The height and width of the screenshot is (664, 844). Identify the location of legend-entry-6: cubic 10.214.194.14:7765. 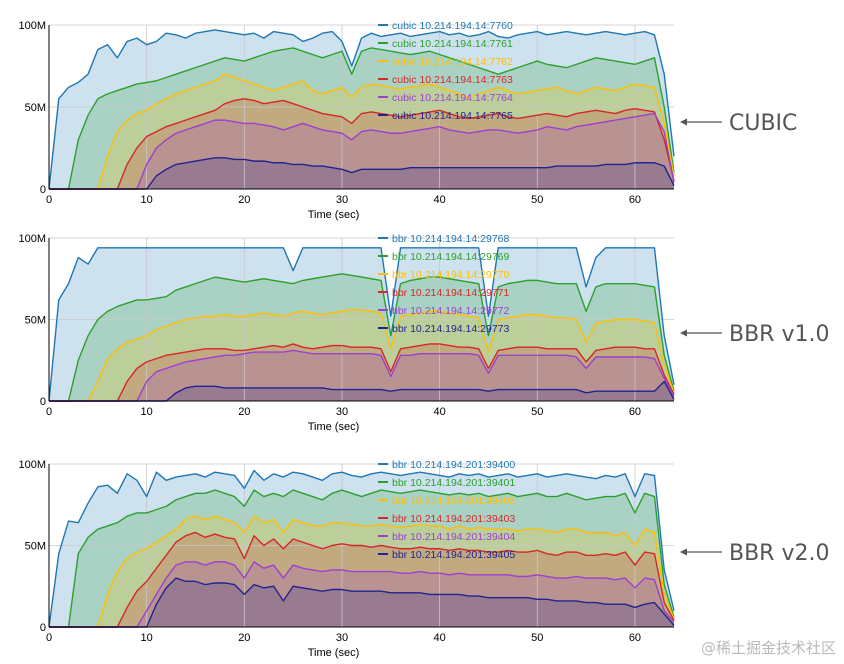
(452, 116).